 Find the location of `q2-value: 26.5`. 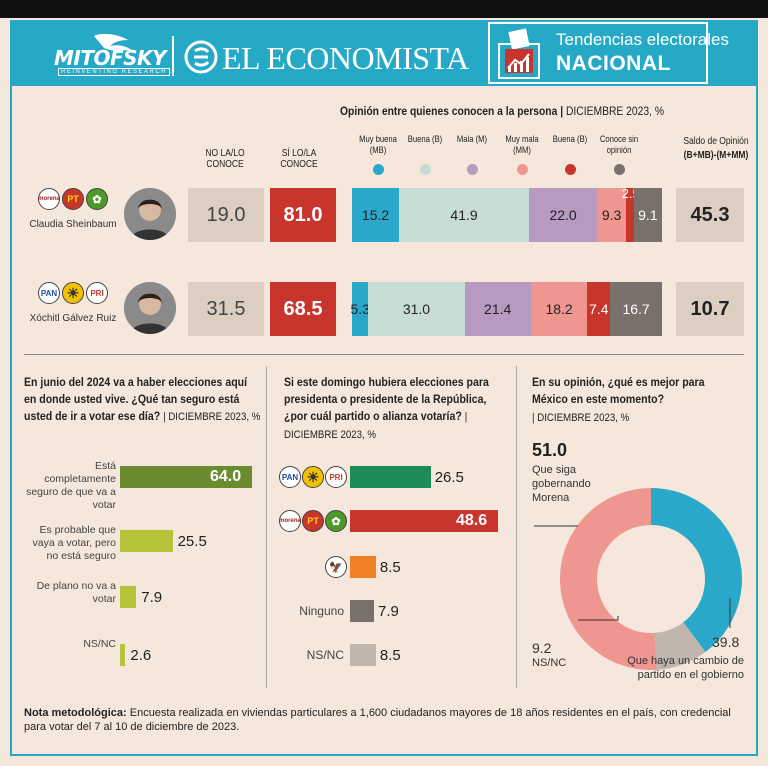

q2-value: 26.5 is located at coordinates (449, 477).